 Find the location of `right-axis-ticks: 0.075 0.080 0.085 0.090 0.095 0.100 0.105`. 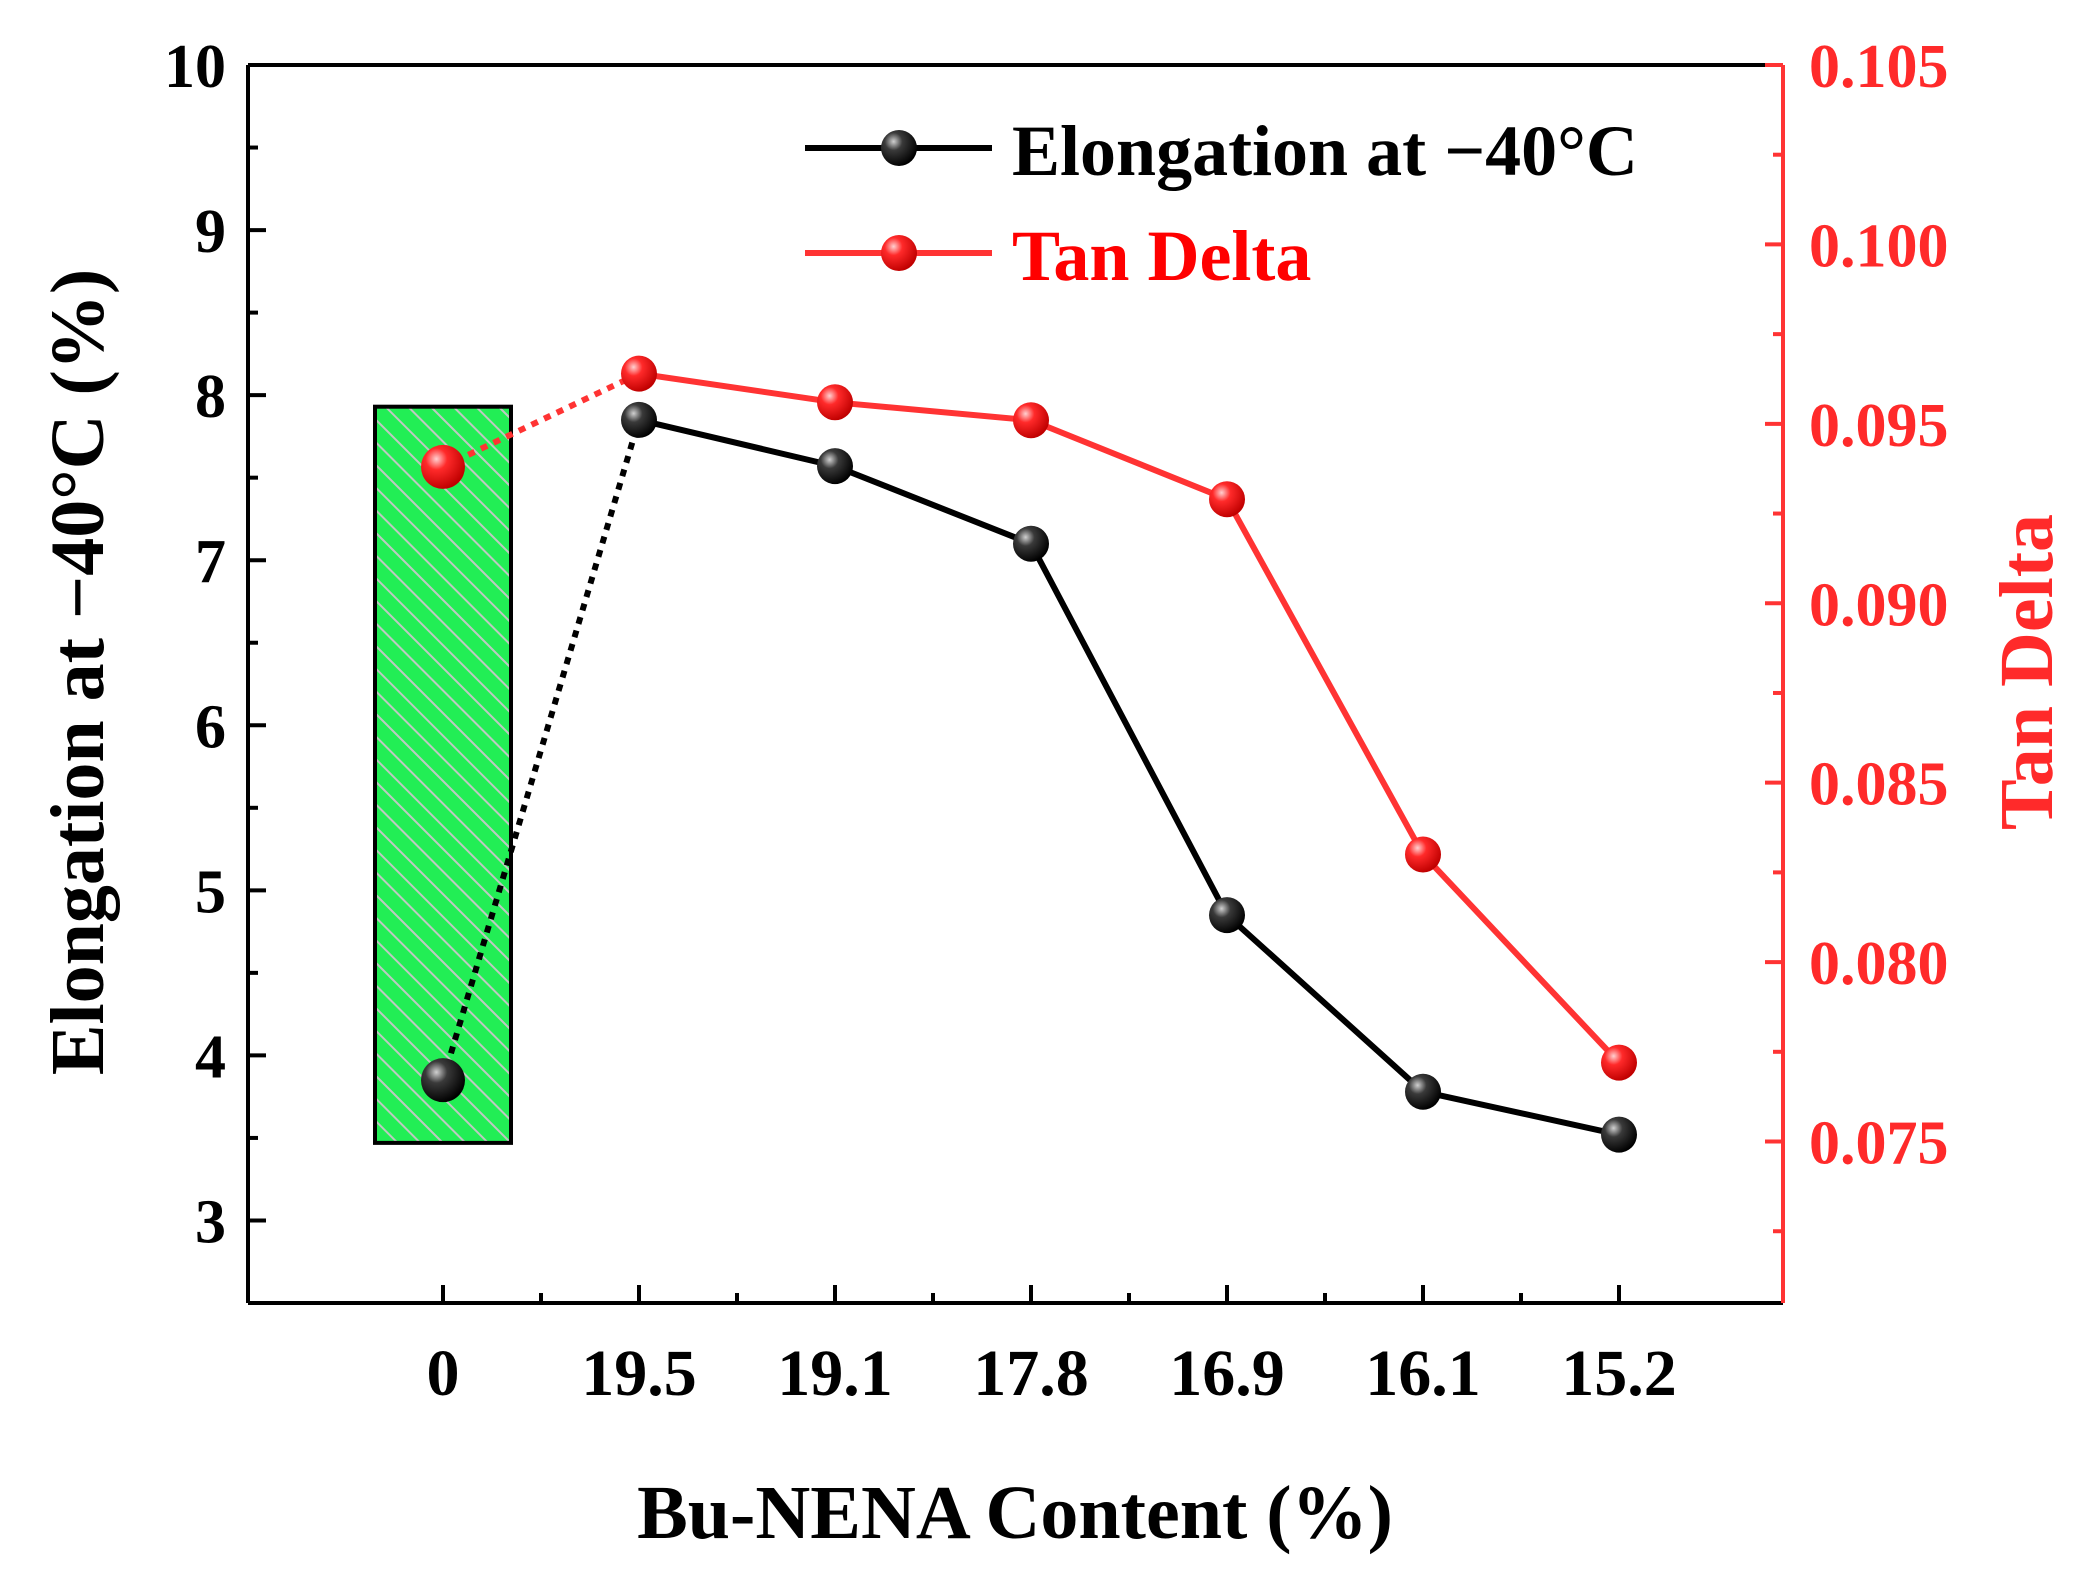

right-axis-ticks: 0.075 0.080 0.085 0.090 0.095 0.100 0.105 is located at coordinates (1857, 633).